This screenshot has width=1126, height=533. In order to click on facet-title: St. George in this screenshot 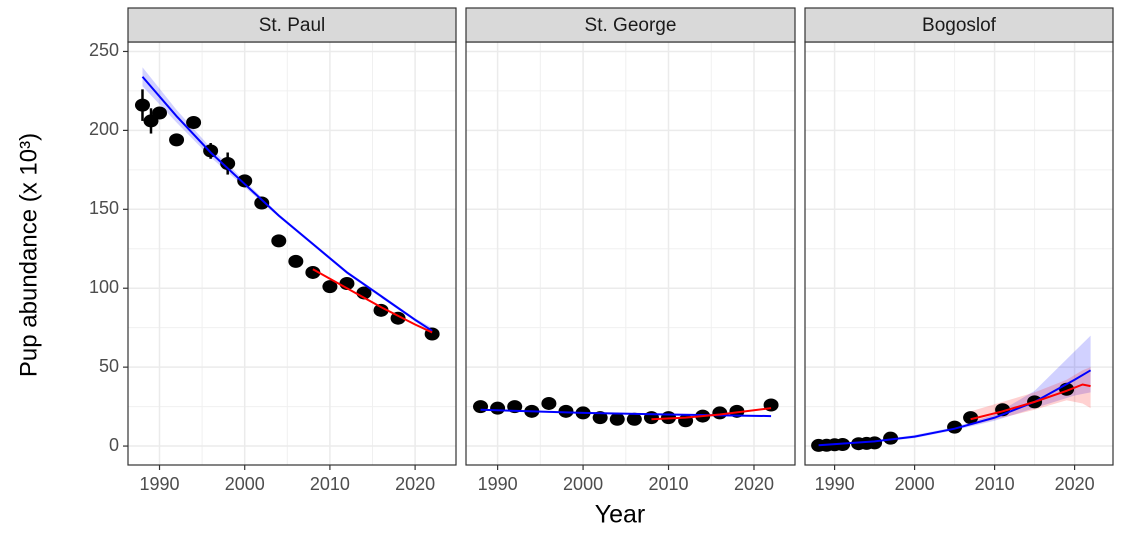, I will do `click(631, 25)`.